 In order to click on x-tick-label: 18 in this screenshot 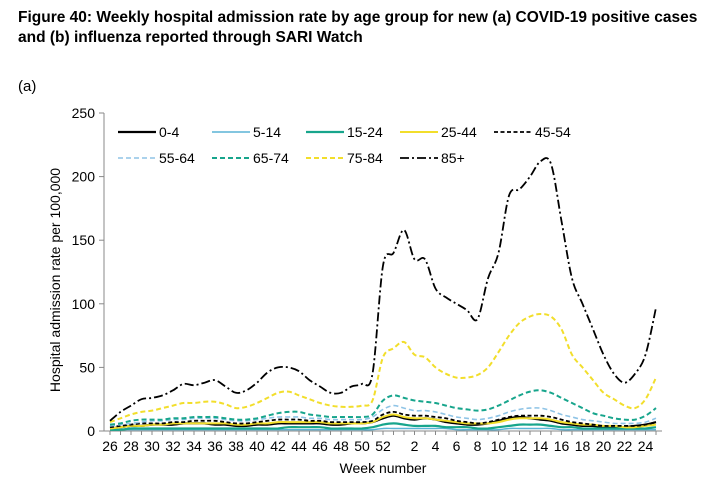, I will do `click(583, 446)`.